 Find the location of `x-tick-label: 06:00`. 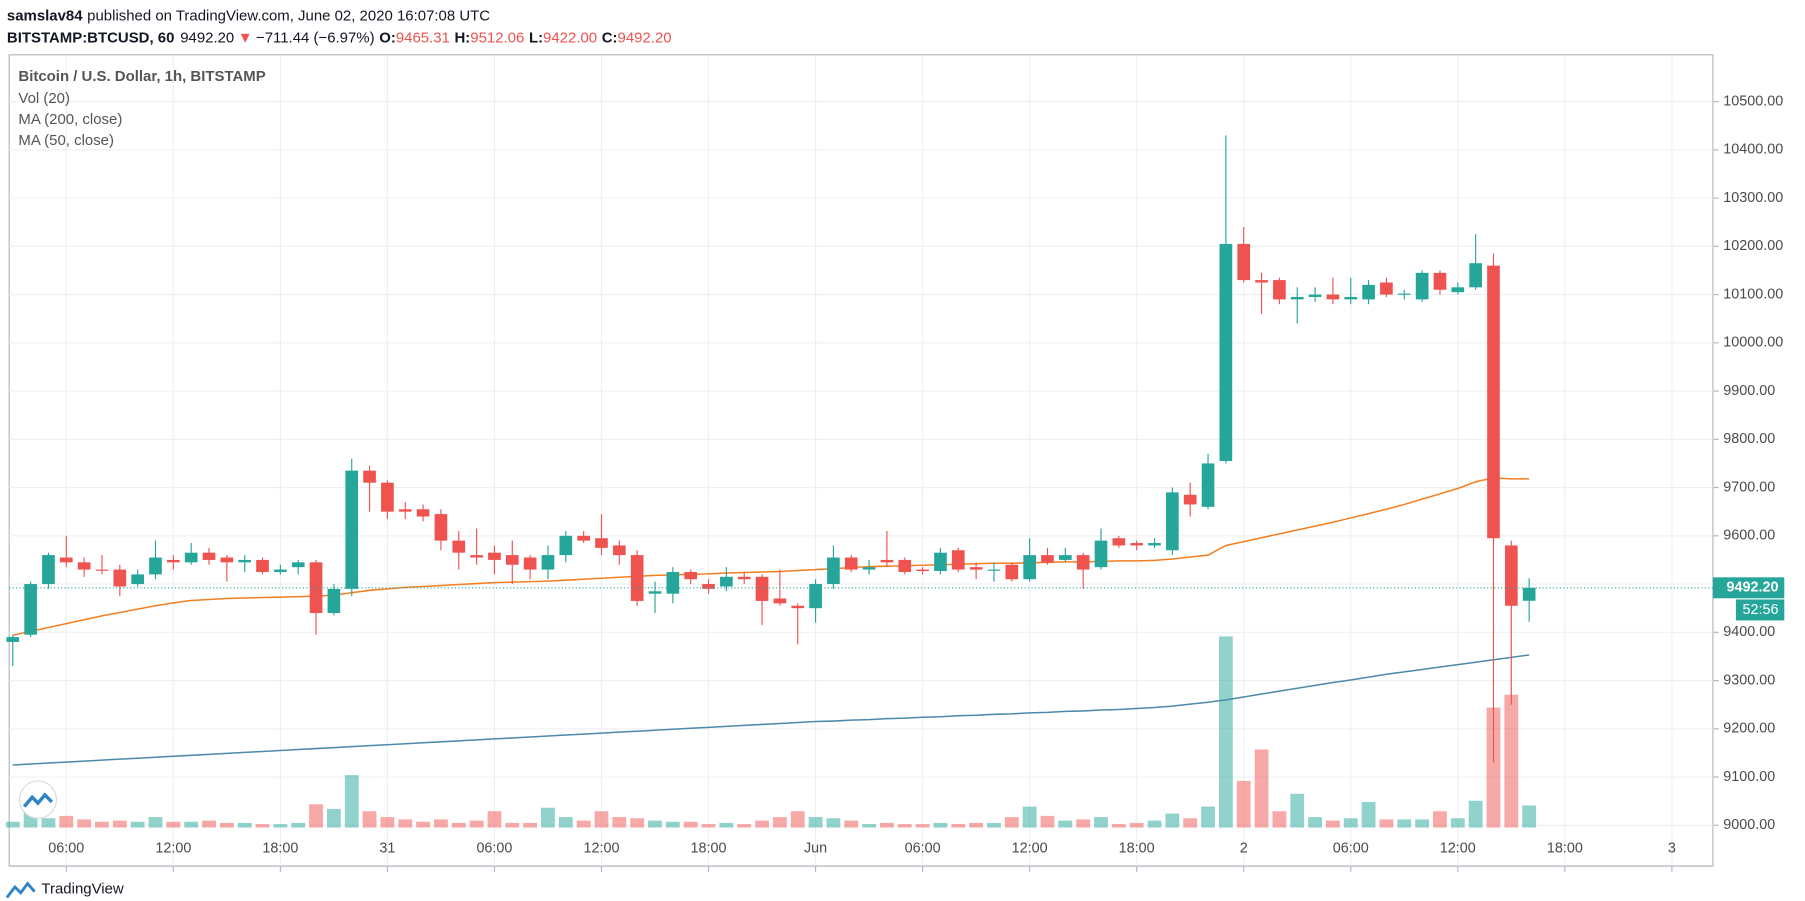

x-tick-label: 06:00 is located at coordinates (66, 848).